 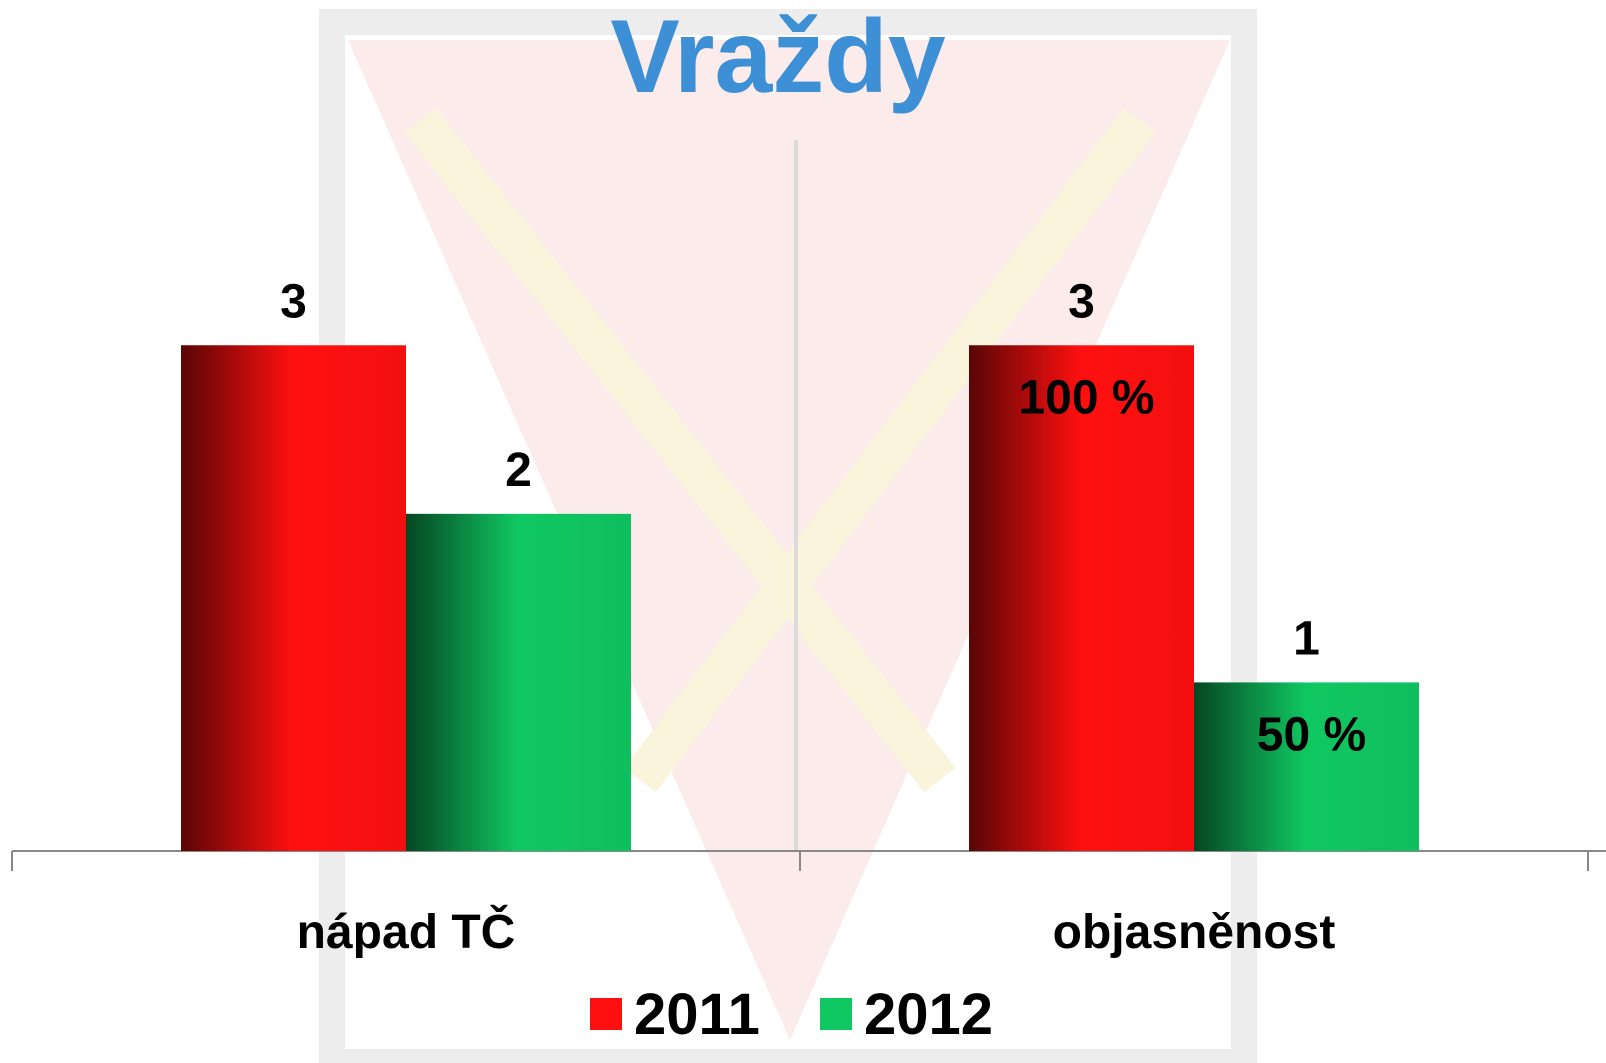 I want to click on x-tick-label: objasněnost, so click(x=1194, y=932).